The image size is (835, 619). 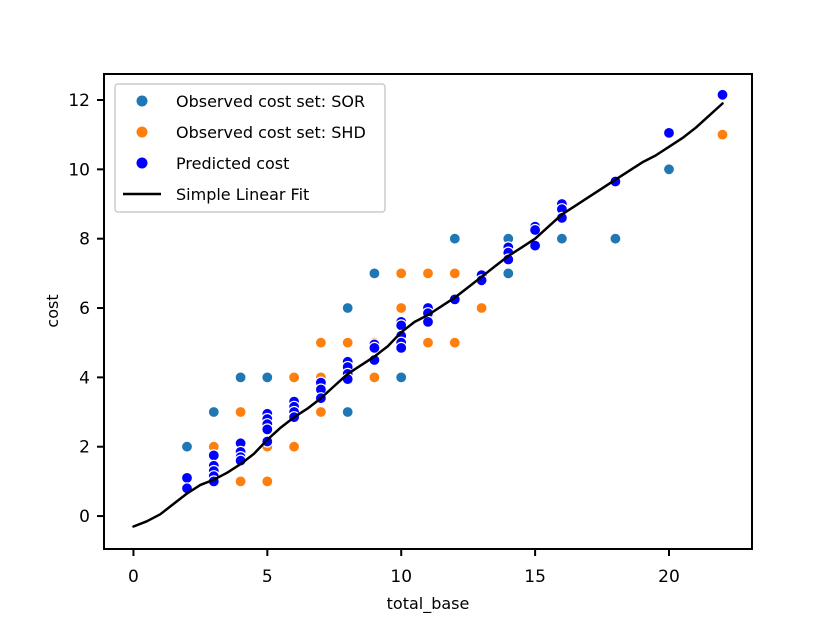 I want to click on legend-box, so click(x=250, y=148).